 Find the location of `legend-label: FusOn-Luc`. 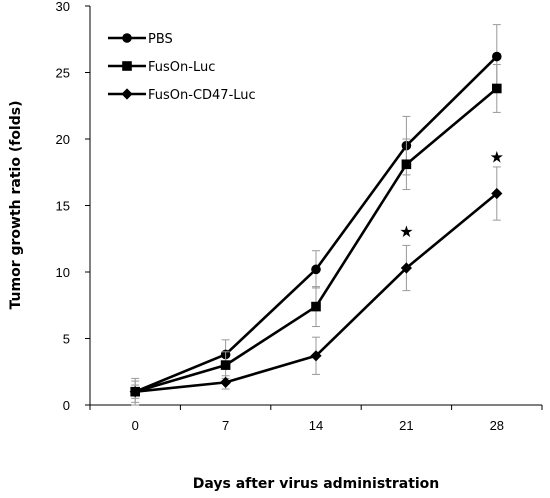

legend-label: FusOn-Luc is located at coordinates (181, 67).